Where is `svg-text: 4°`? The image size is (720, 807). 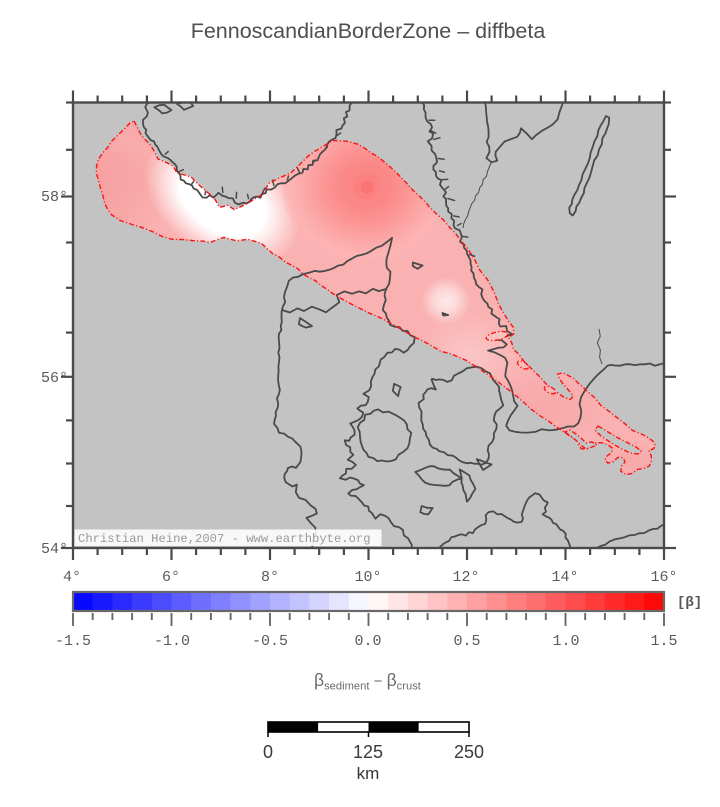
svg-text: 4° is located at coordinates (72, 577).